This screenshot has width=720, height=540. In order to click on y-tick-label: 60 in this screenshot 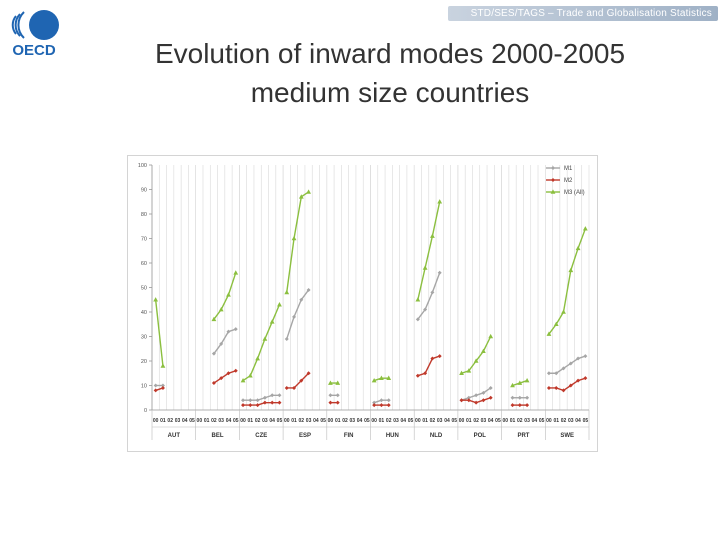, I will do `click(144, 264)`.